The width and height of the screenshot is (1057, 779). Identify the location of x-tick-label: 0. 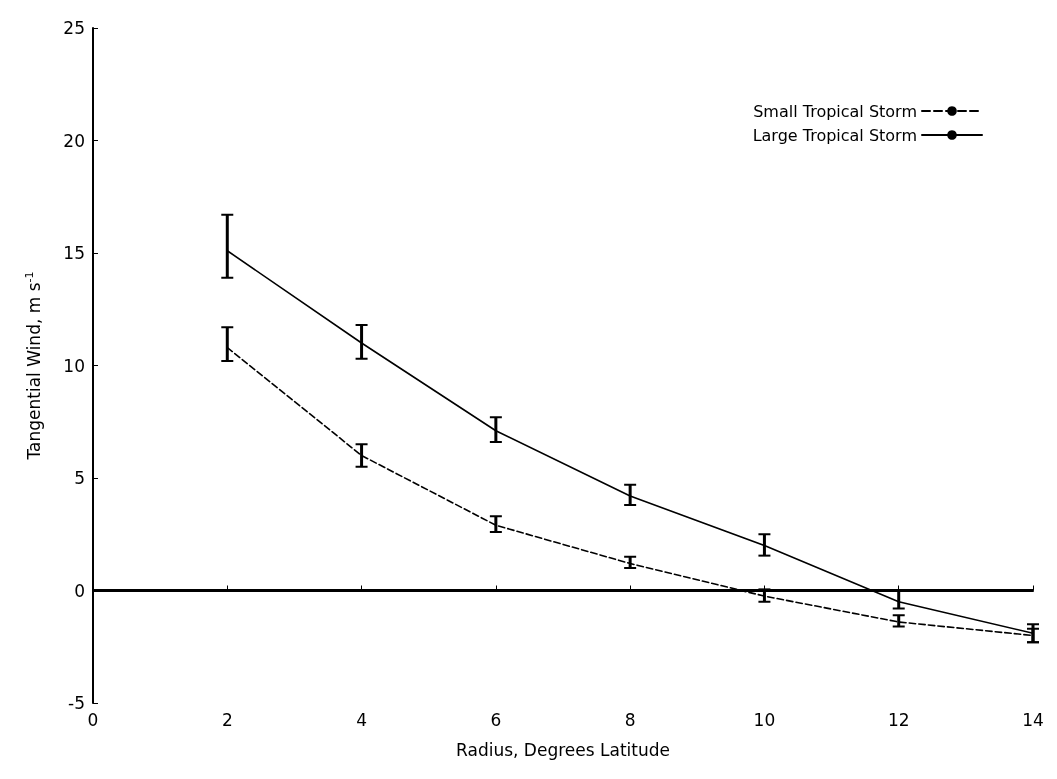
(93, 719).